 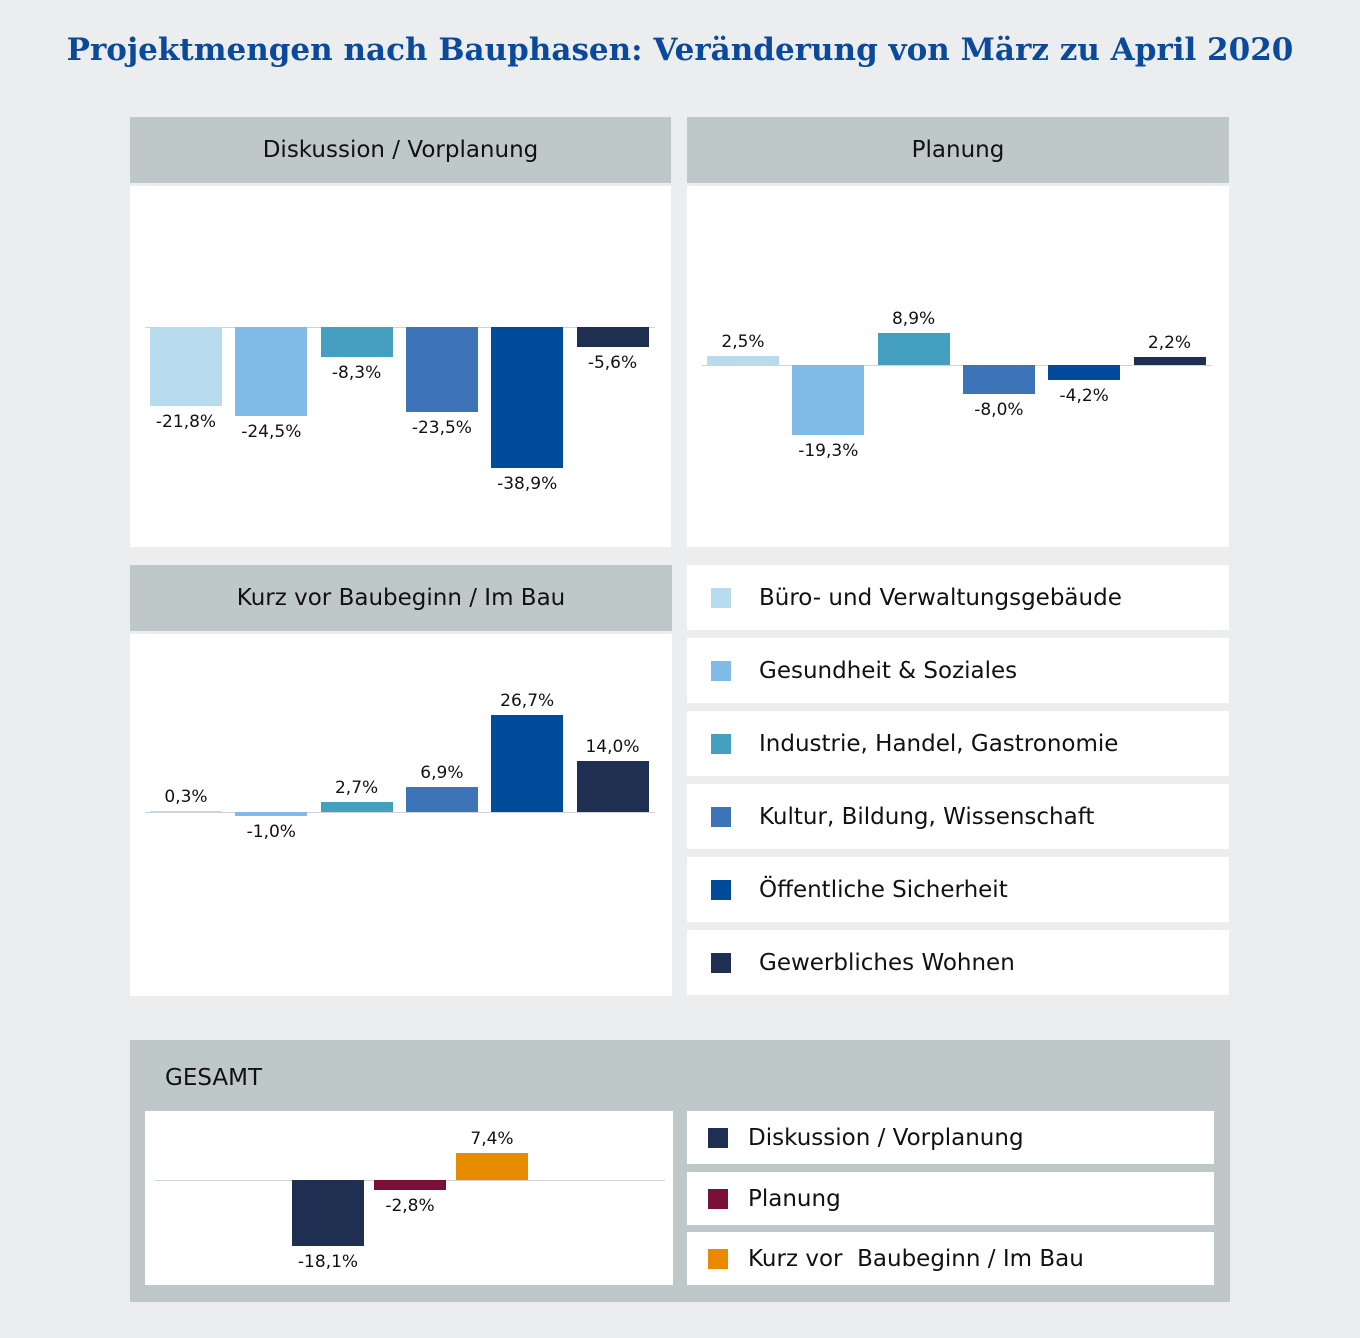 What do you see at coordinates (356, 788) in the screenshot?
I see `data-label: 2,7%` at bounding box center [356, 788].